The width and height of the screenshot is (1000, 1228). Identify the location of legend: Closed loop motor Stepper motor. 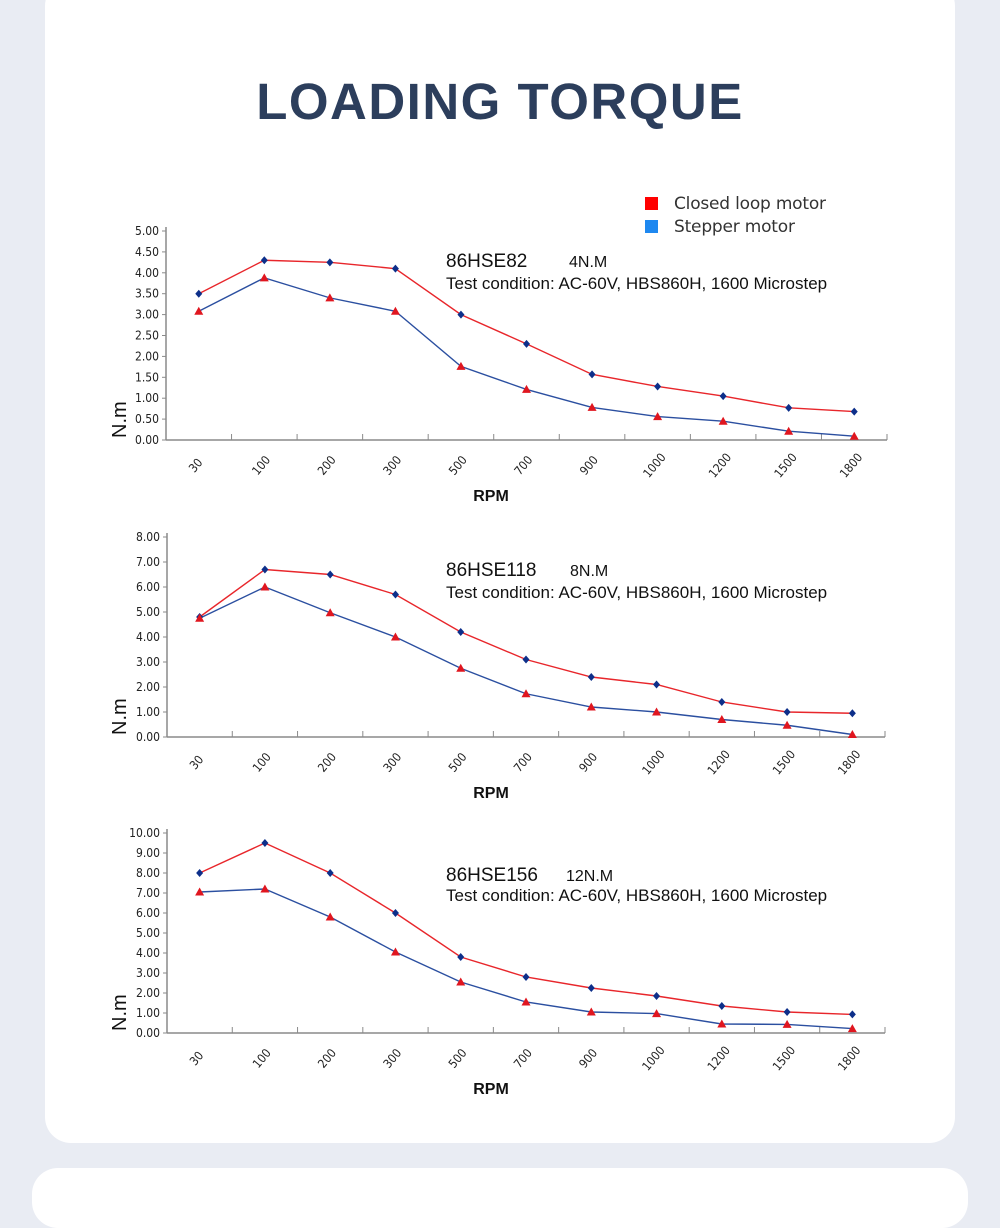
(735, 215).